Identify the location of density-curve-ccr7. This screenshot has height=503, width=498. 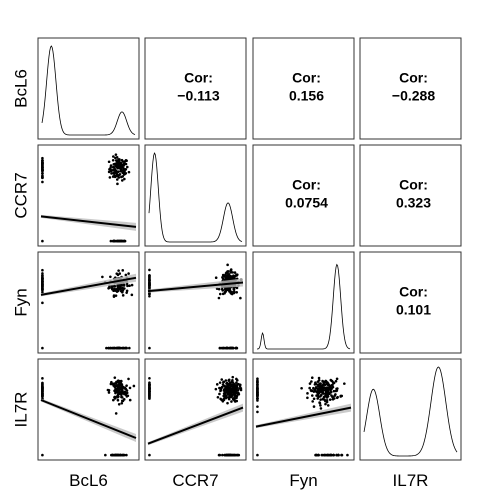
(195, 197).